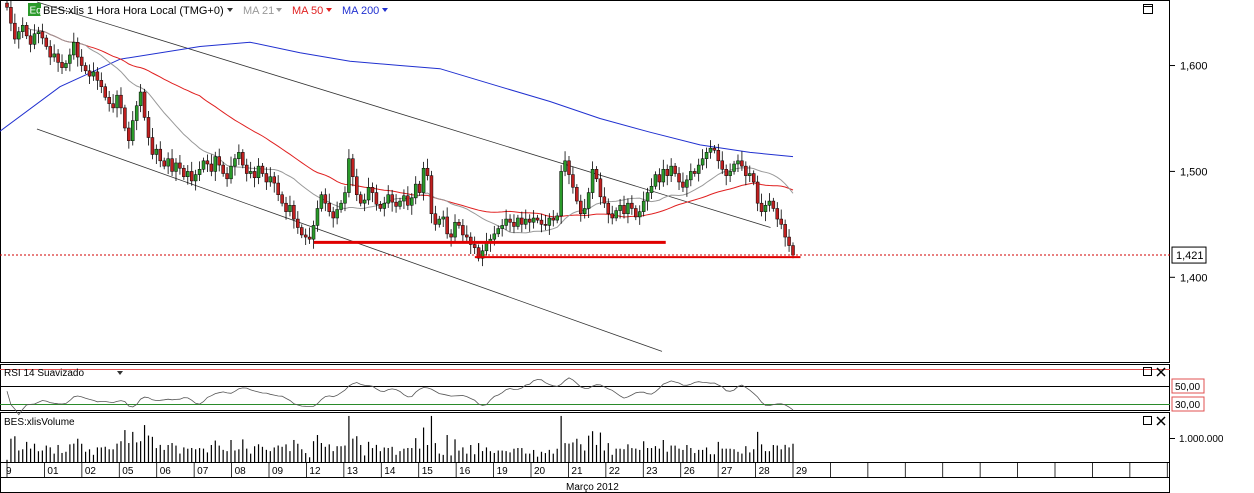 This screenshot has width=1254, height=493. Describe the element at coordinates (307, 11) in the screenshot. I see `legend-ma50: MA 50` at that location.